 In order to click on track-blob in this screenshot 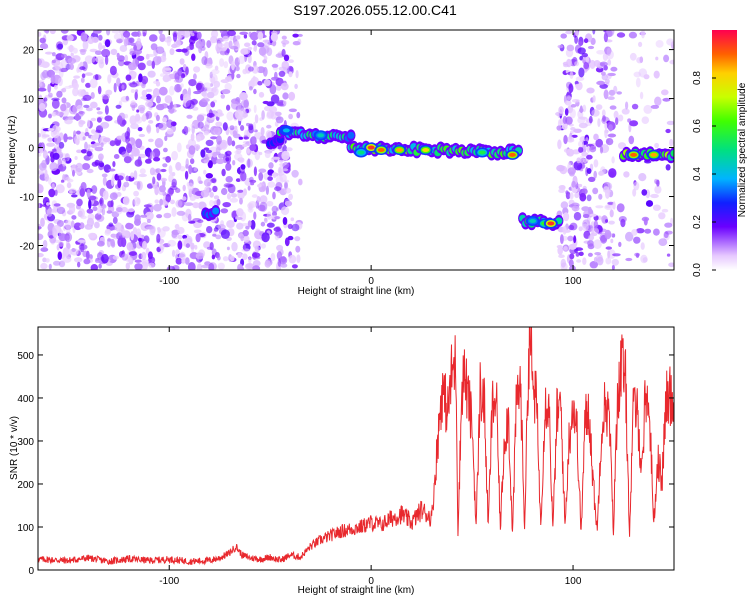, I will do `click(351, 135)`.